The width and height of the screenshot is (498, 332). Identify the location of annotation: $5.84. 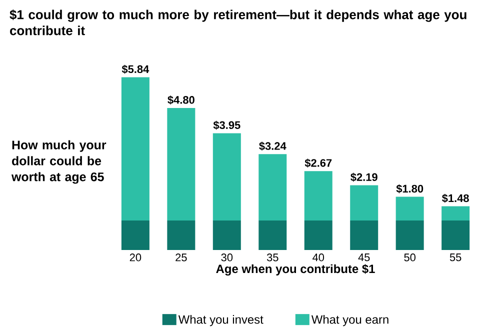
(136, 69).